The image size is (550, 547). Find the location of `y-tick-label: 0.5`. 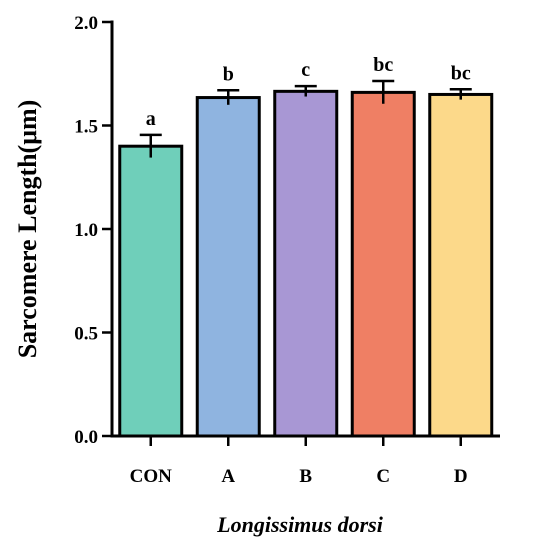

y-tick-label: 0.5 is located at coordinates (86, 334).